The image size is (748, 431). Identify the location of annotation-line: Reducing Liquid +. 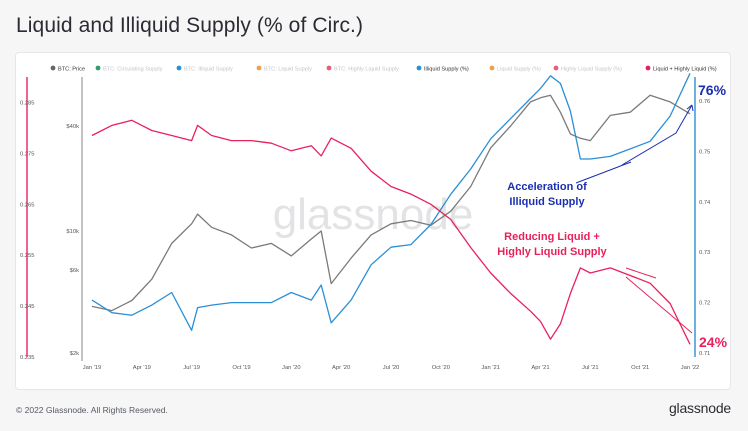
(552, 237).